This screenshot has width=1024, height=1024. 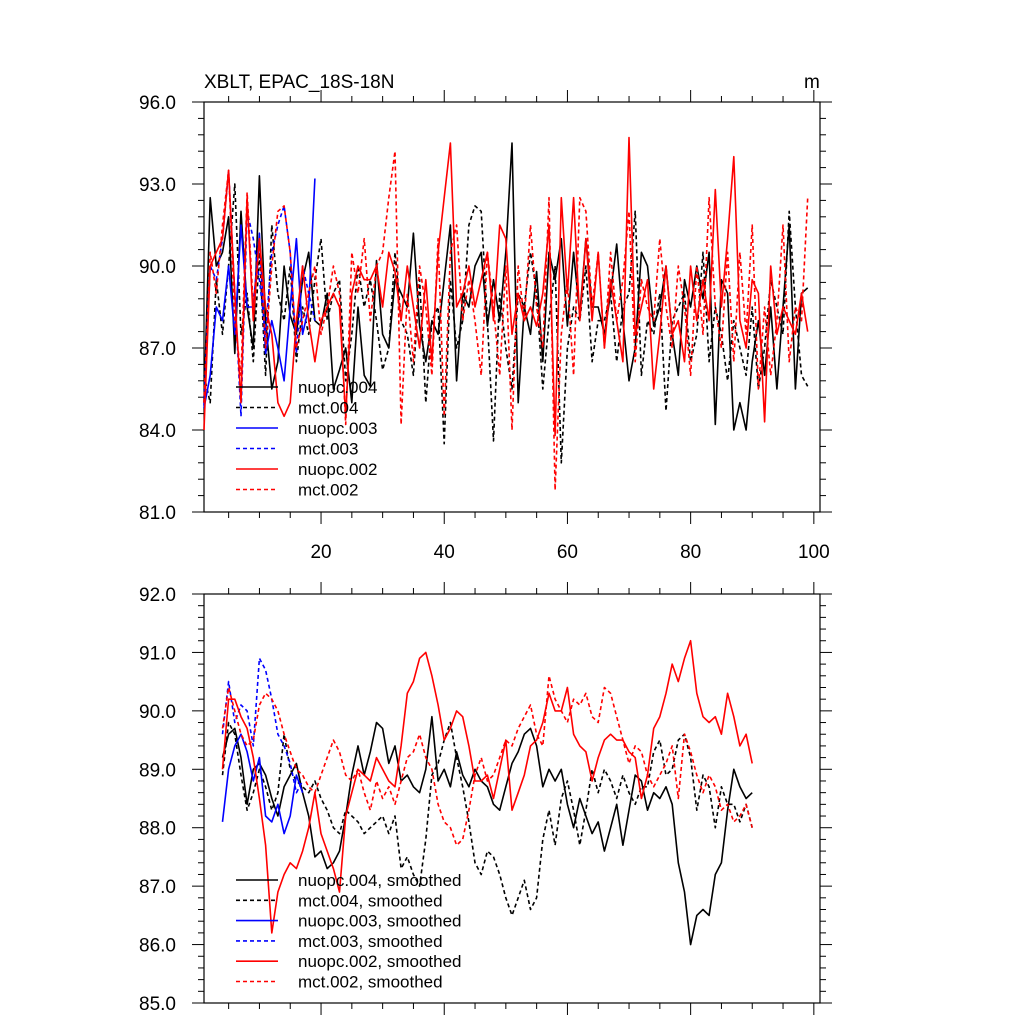 What do you see at coordinates (690, 552) in the screenshot?
I see `x-tick-label: 80` at bounding box center [690, 552].